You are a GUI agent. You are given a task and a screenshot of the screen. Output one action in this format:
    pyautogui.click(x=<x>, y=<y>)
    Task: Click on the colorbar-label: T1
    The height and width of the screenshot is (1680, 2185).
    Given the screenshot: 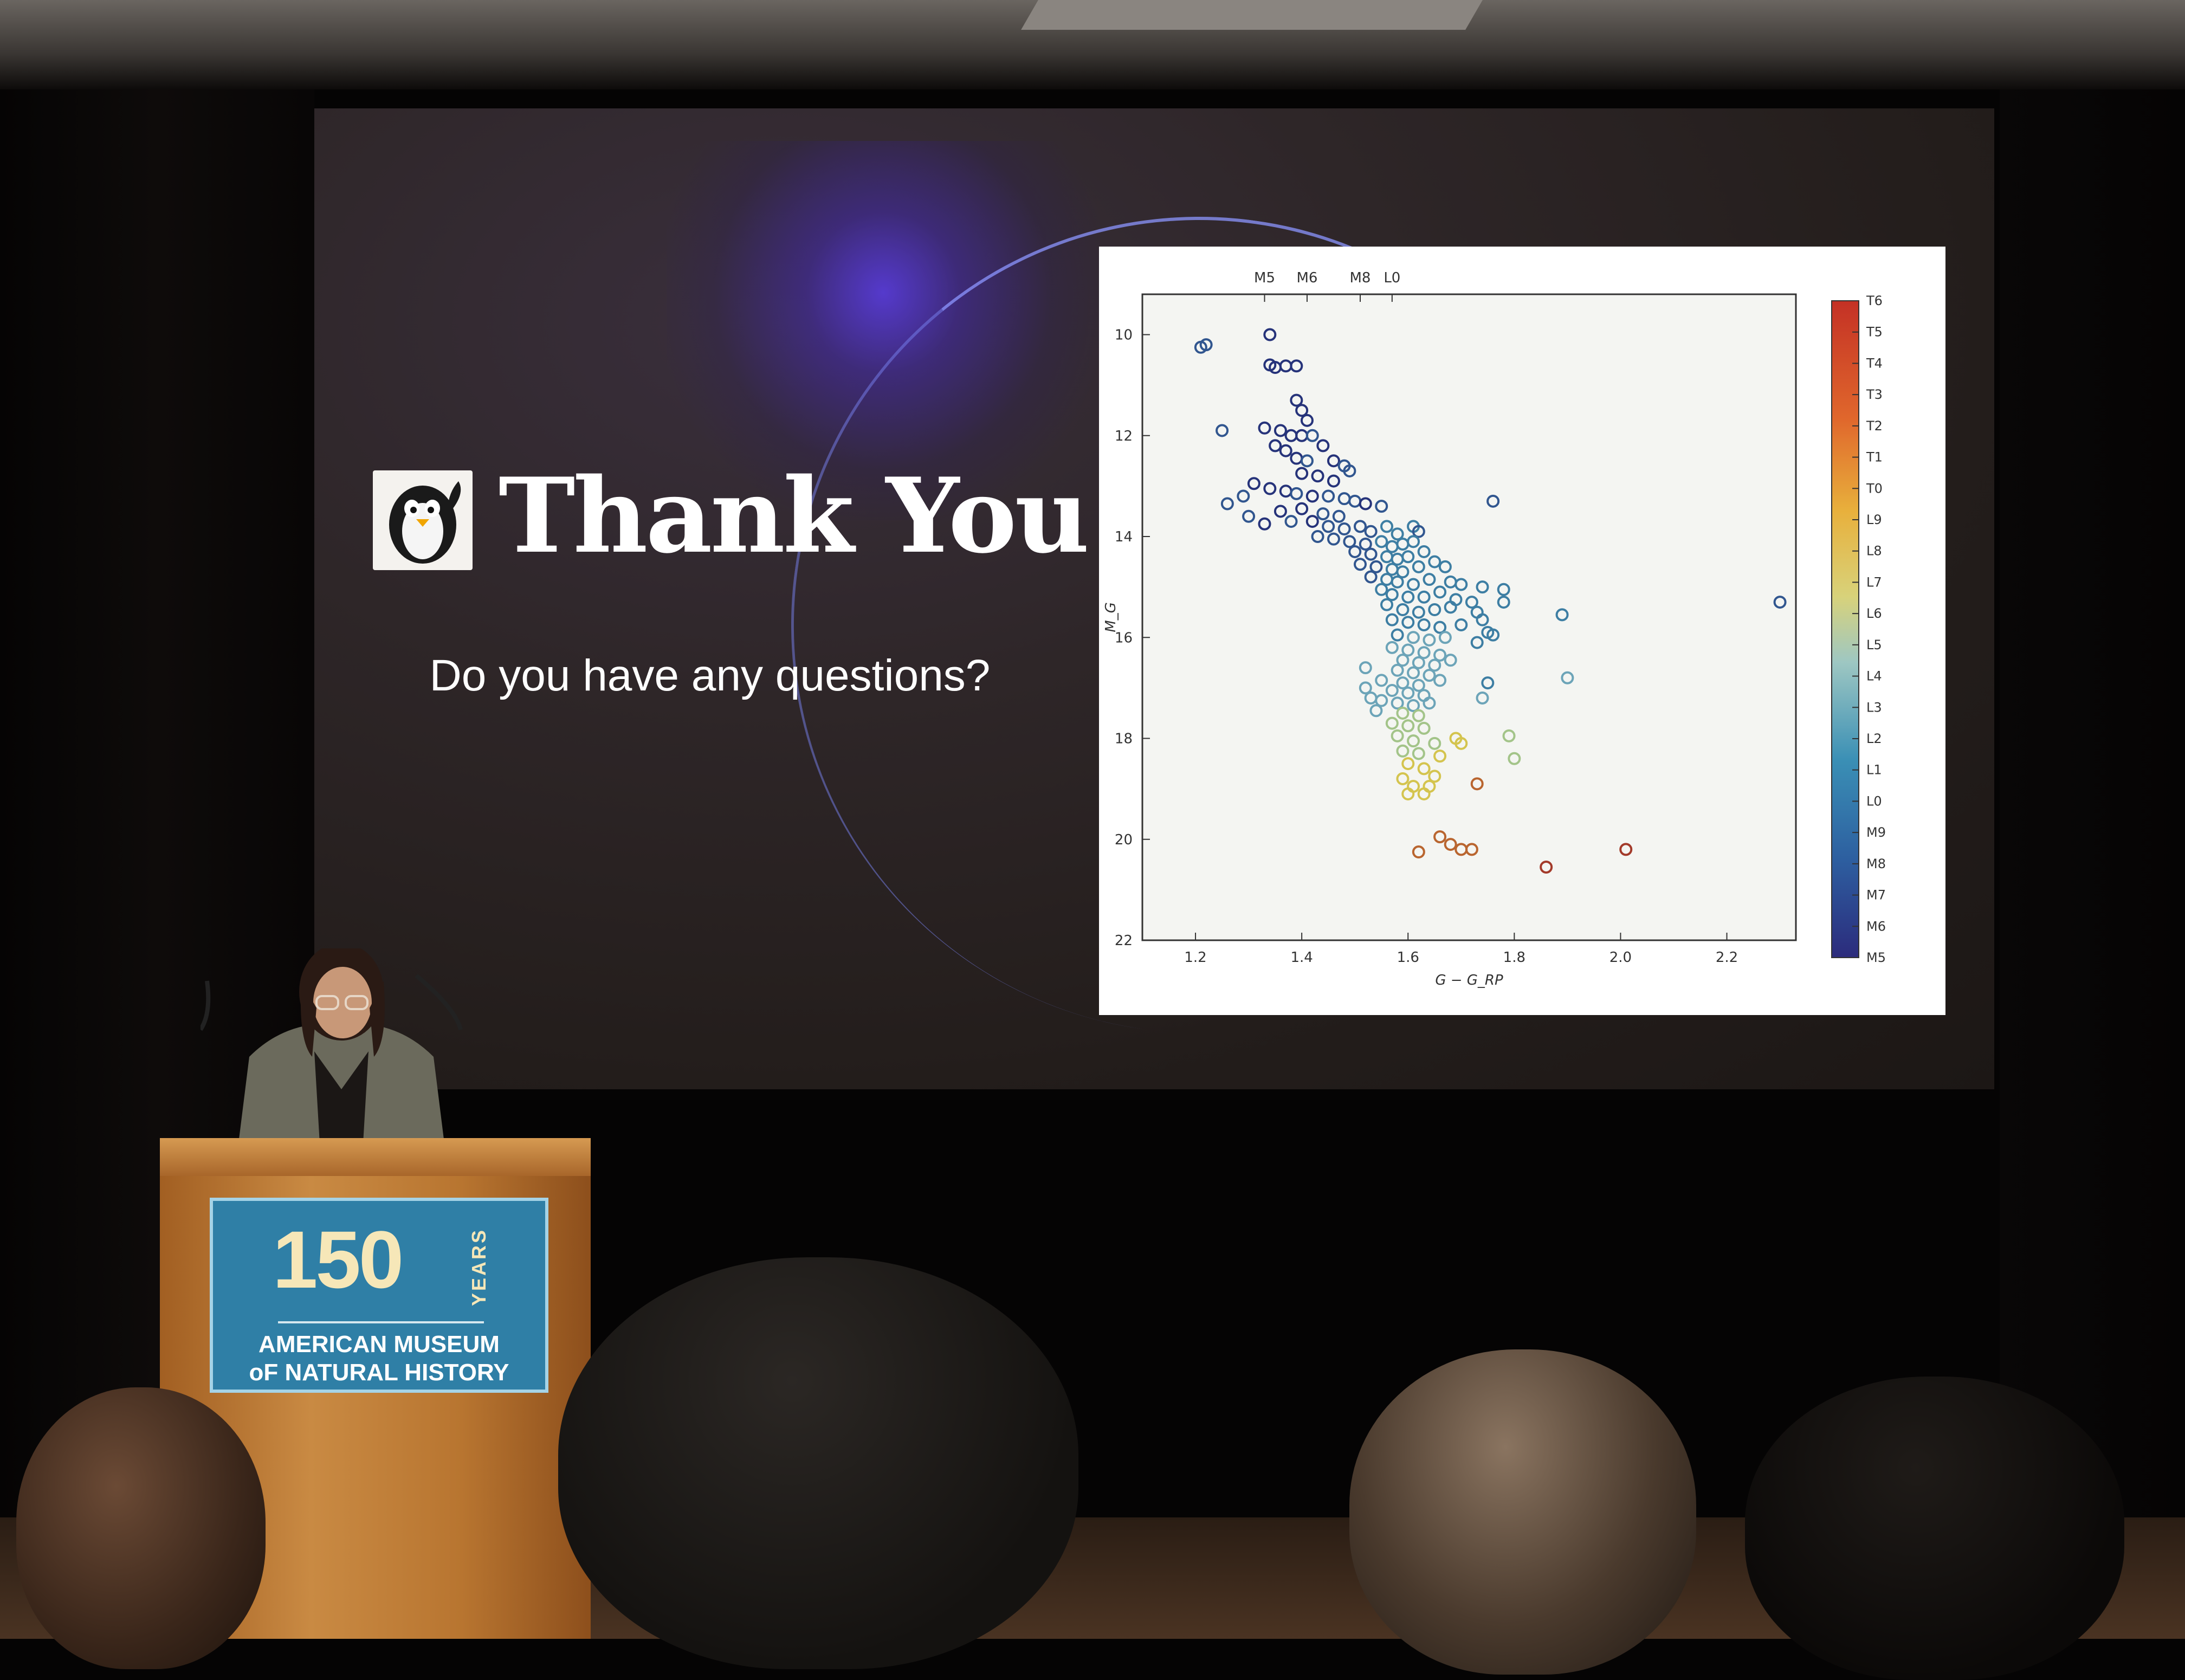 What is the action you would take?
    pyautogui.click(x=1874, y=458)
    